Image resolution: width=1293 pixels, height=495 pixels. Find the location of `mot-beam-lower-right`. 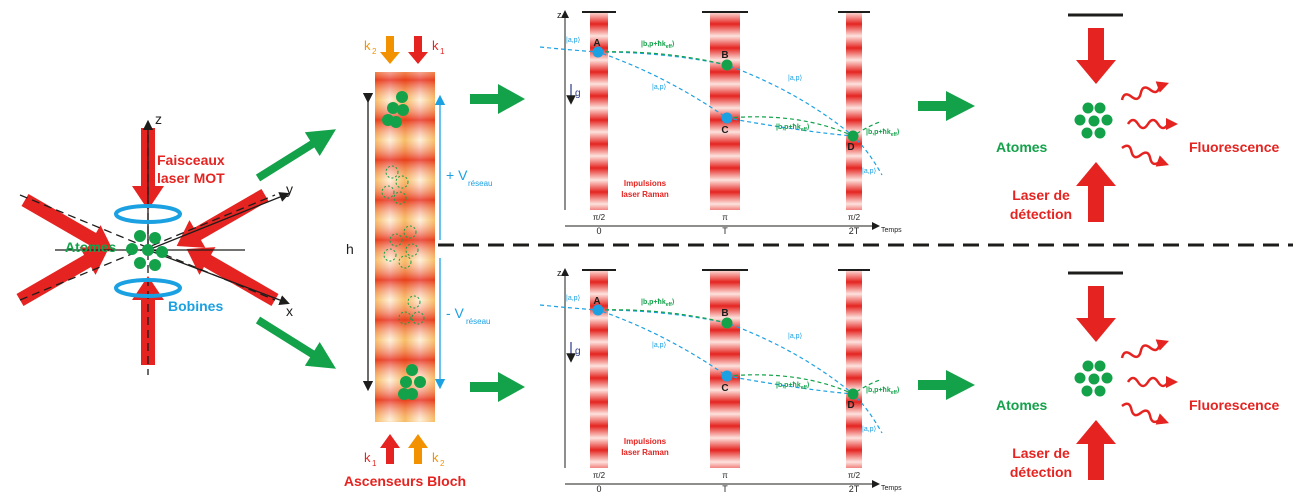

mot-beam-lower-right is located at coordinates (232, 277).